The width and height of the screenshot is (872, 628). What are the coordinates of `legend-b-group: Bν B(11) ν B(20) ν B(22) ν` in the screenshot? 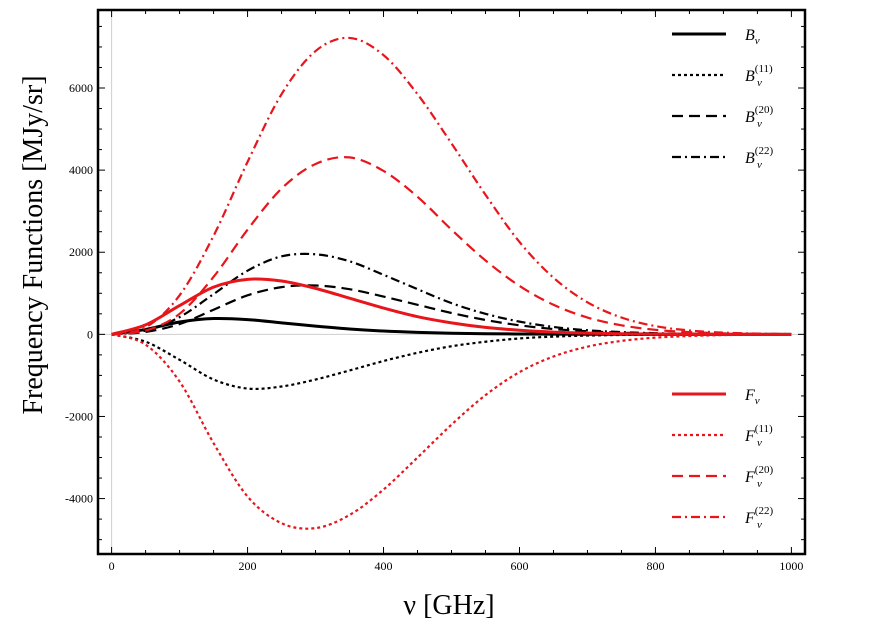 It's located at (722, 99).